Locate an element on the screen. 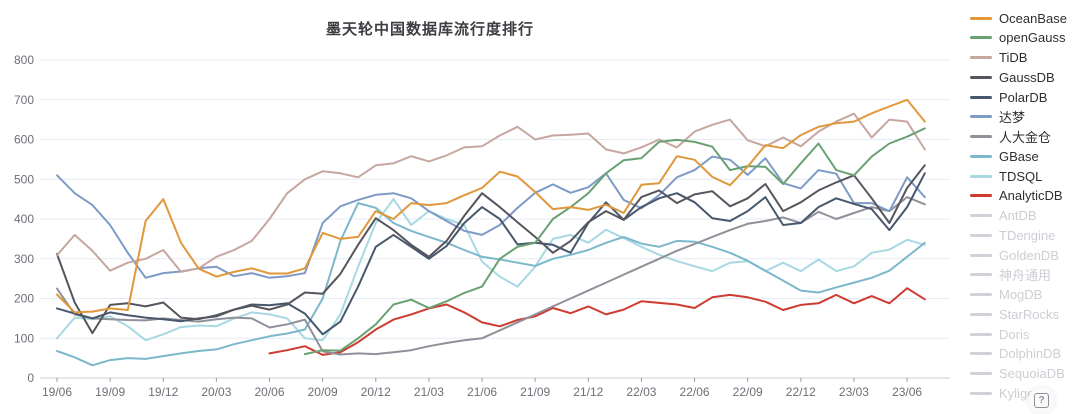 The image size is (1080, 414). legend-line-swatch-oceanbase is located at coordinates (981, 18).